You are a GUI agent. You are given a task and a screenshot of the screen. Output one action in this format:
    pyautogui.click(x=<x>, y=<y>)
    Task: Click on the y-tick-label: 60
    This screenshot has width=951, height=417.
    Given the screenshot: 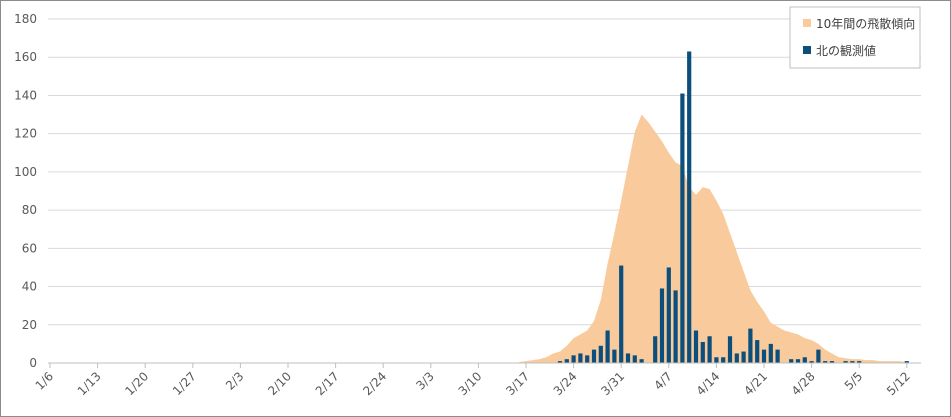 What is the action you would take?
    pyautogui.click(x=29, y=248)
    